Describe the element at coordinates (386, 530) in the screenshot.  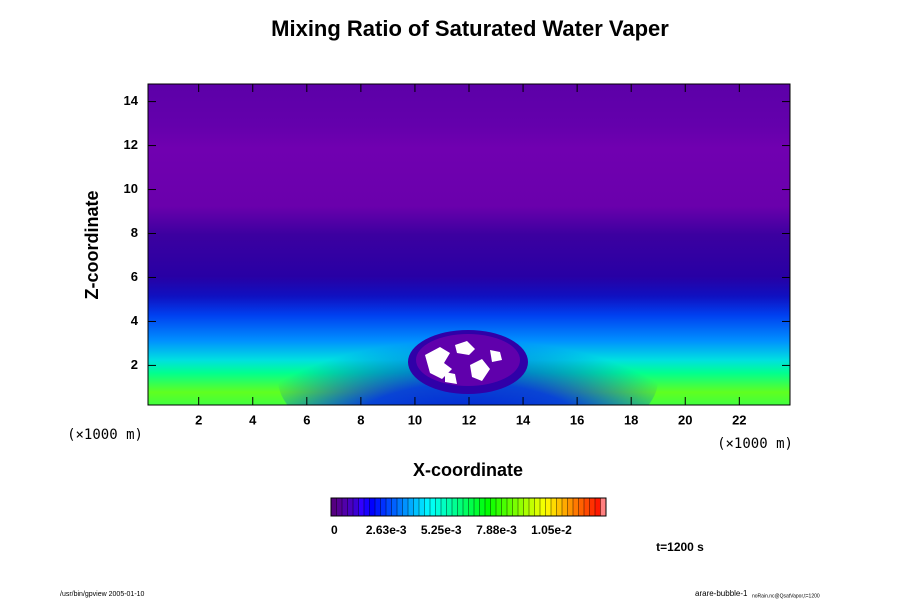
I see `colorbar-tick-label: 2.63e-3` at that location.